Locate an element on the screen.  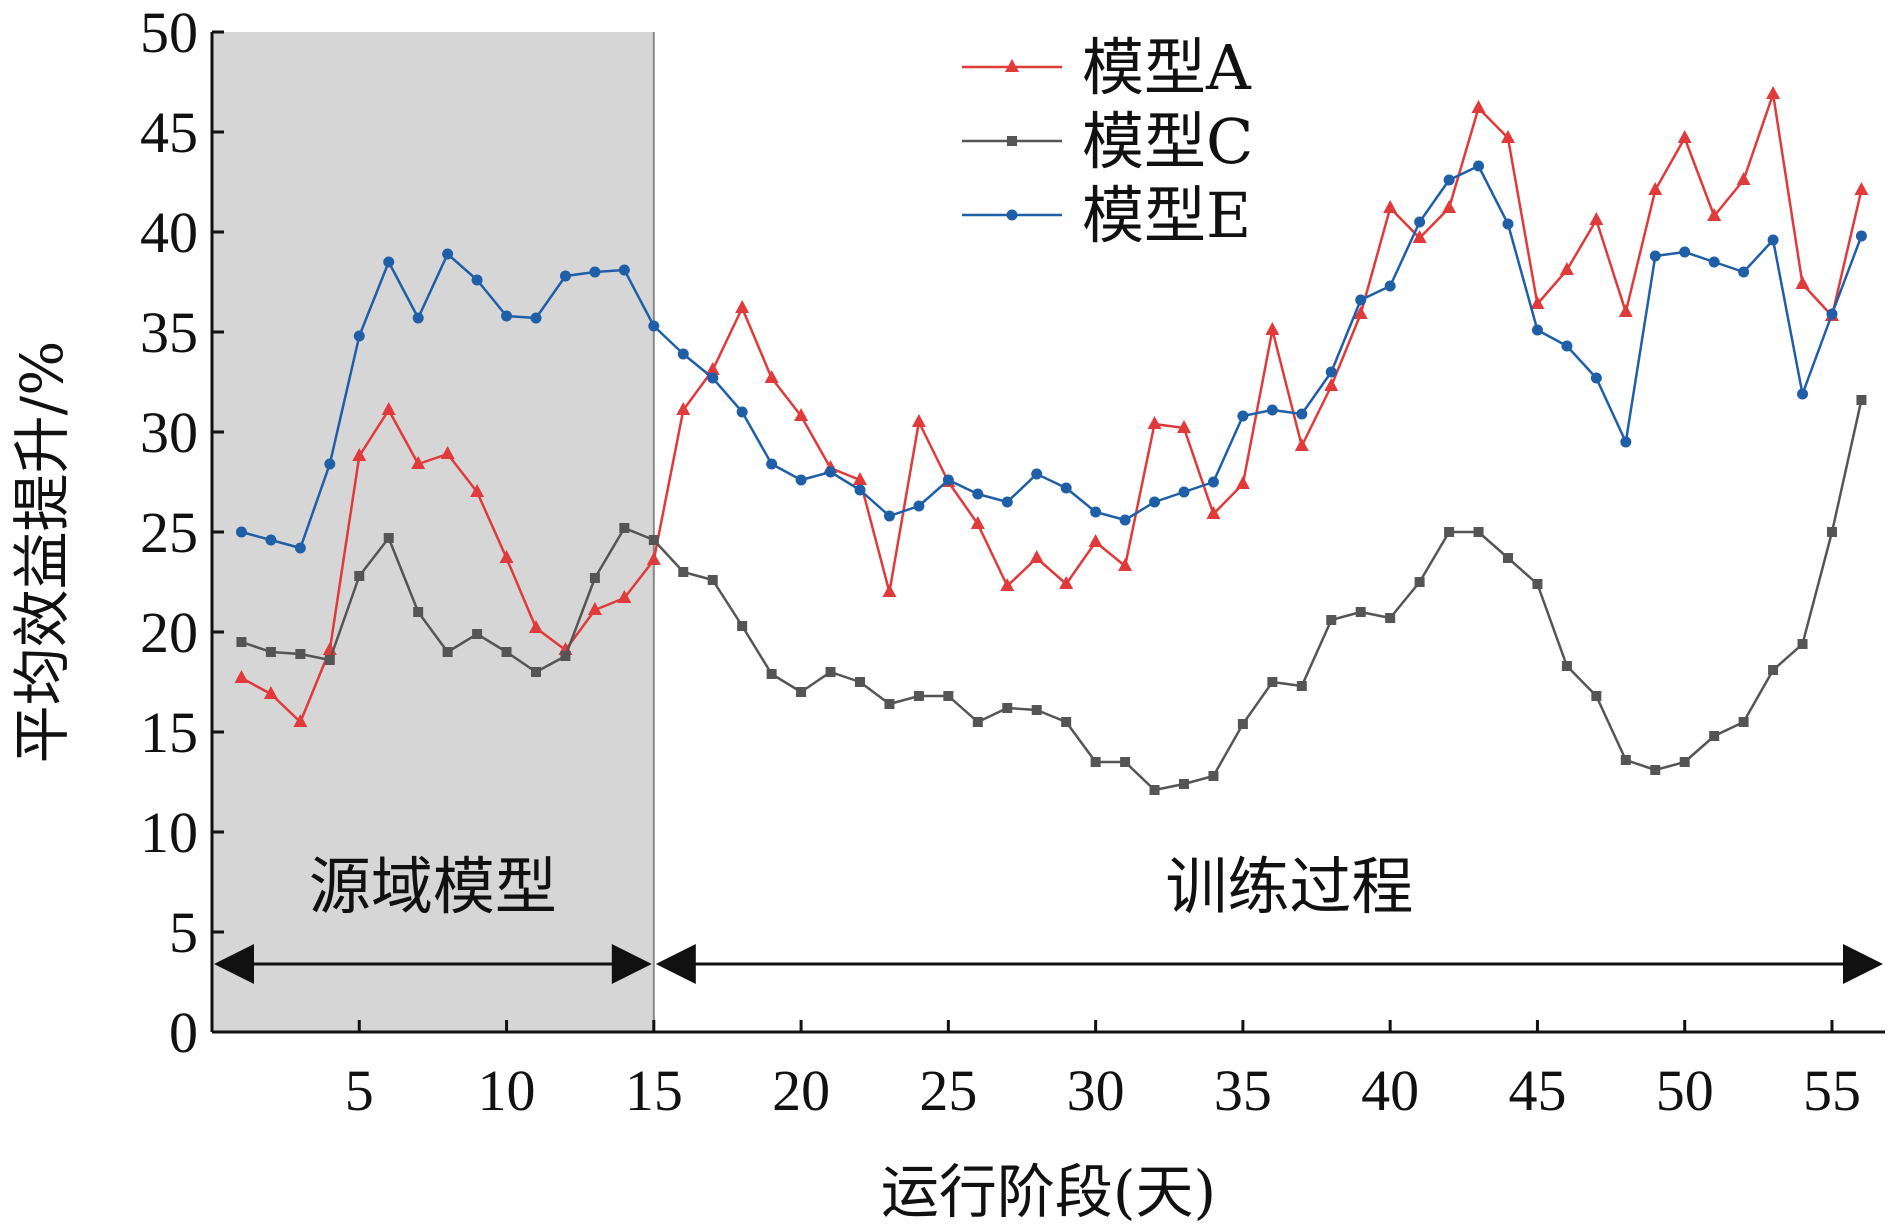
source-domain-arrow is located at coordinates (433, 964).